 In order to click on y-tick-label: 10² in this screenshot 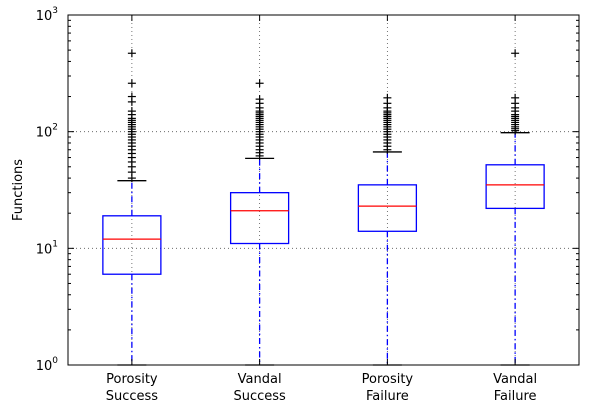, I will do `click(47, 132)`.